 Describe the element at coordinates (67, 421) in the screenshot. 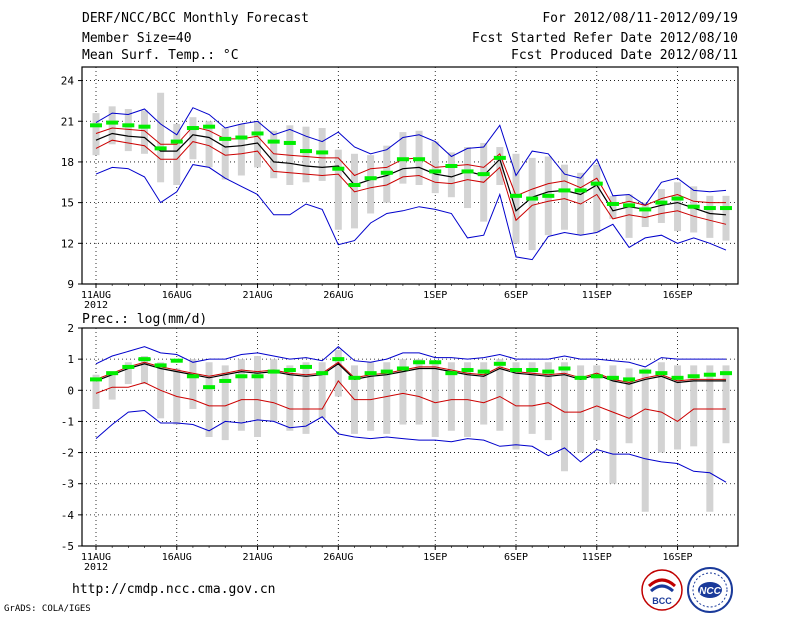

I see `precipitation-panel-ytick-label: -1` at that location.